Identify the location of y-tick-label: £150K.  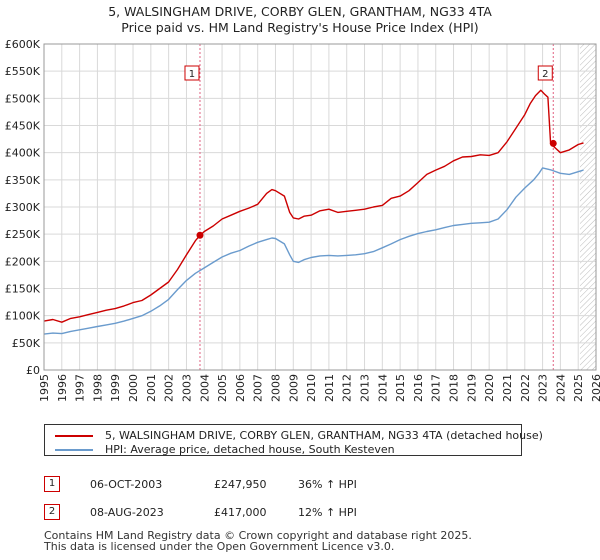
(23, 289).